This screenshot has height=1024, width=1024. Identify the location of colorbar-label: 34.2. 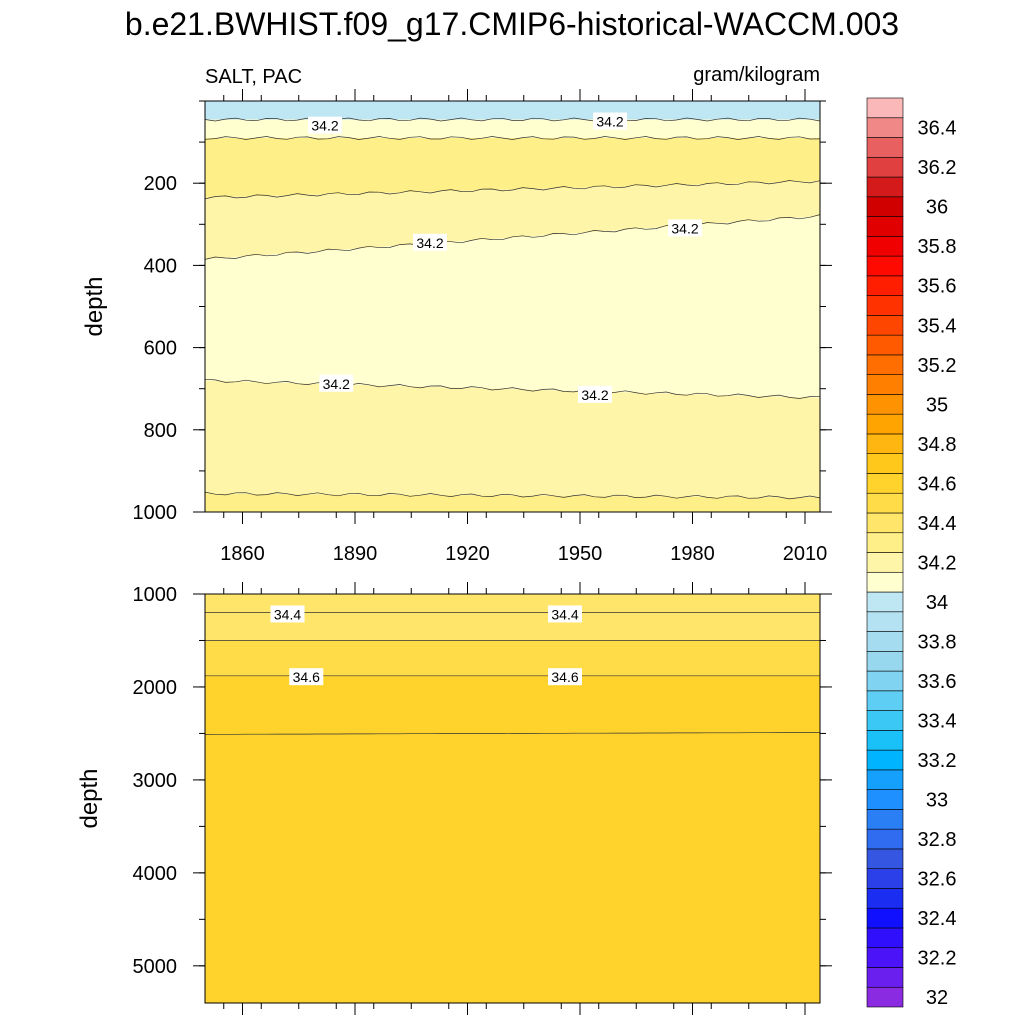
(937, 563).